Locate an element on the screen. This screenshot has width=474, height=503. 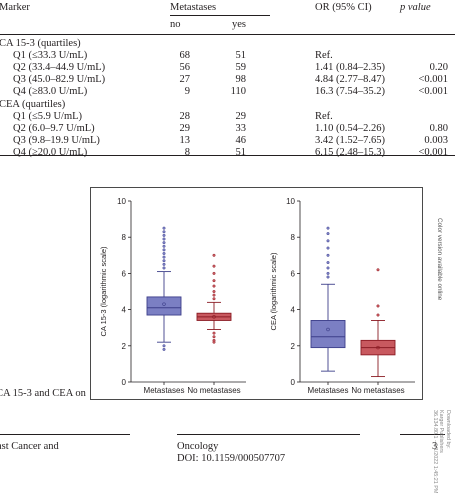
cell-no: 28 is located at coordinates (185, 116).